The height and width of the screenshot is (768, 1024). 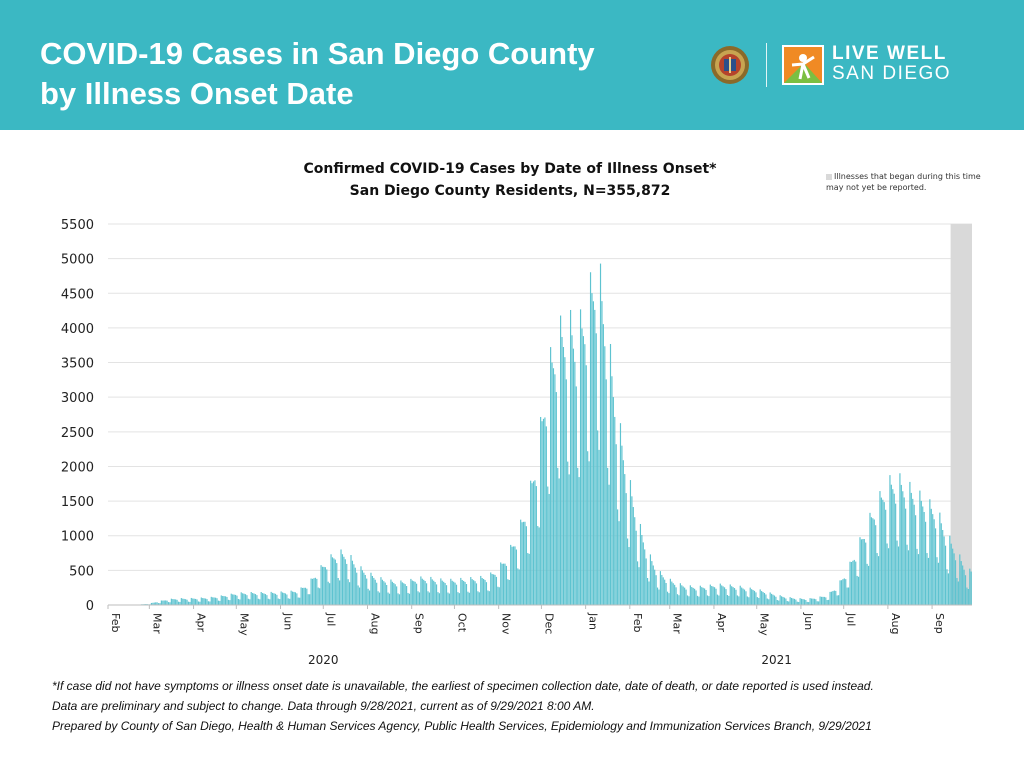 I want to click on year-label: 2021, so click(x=776, y=660).